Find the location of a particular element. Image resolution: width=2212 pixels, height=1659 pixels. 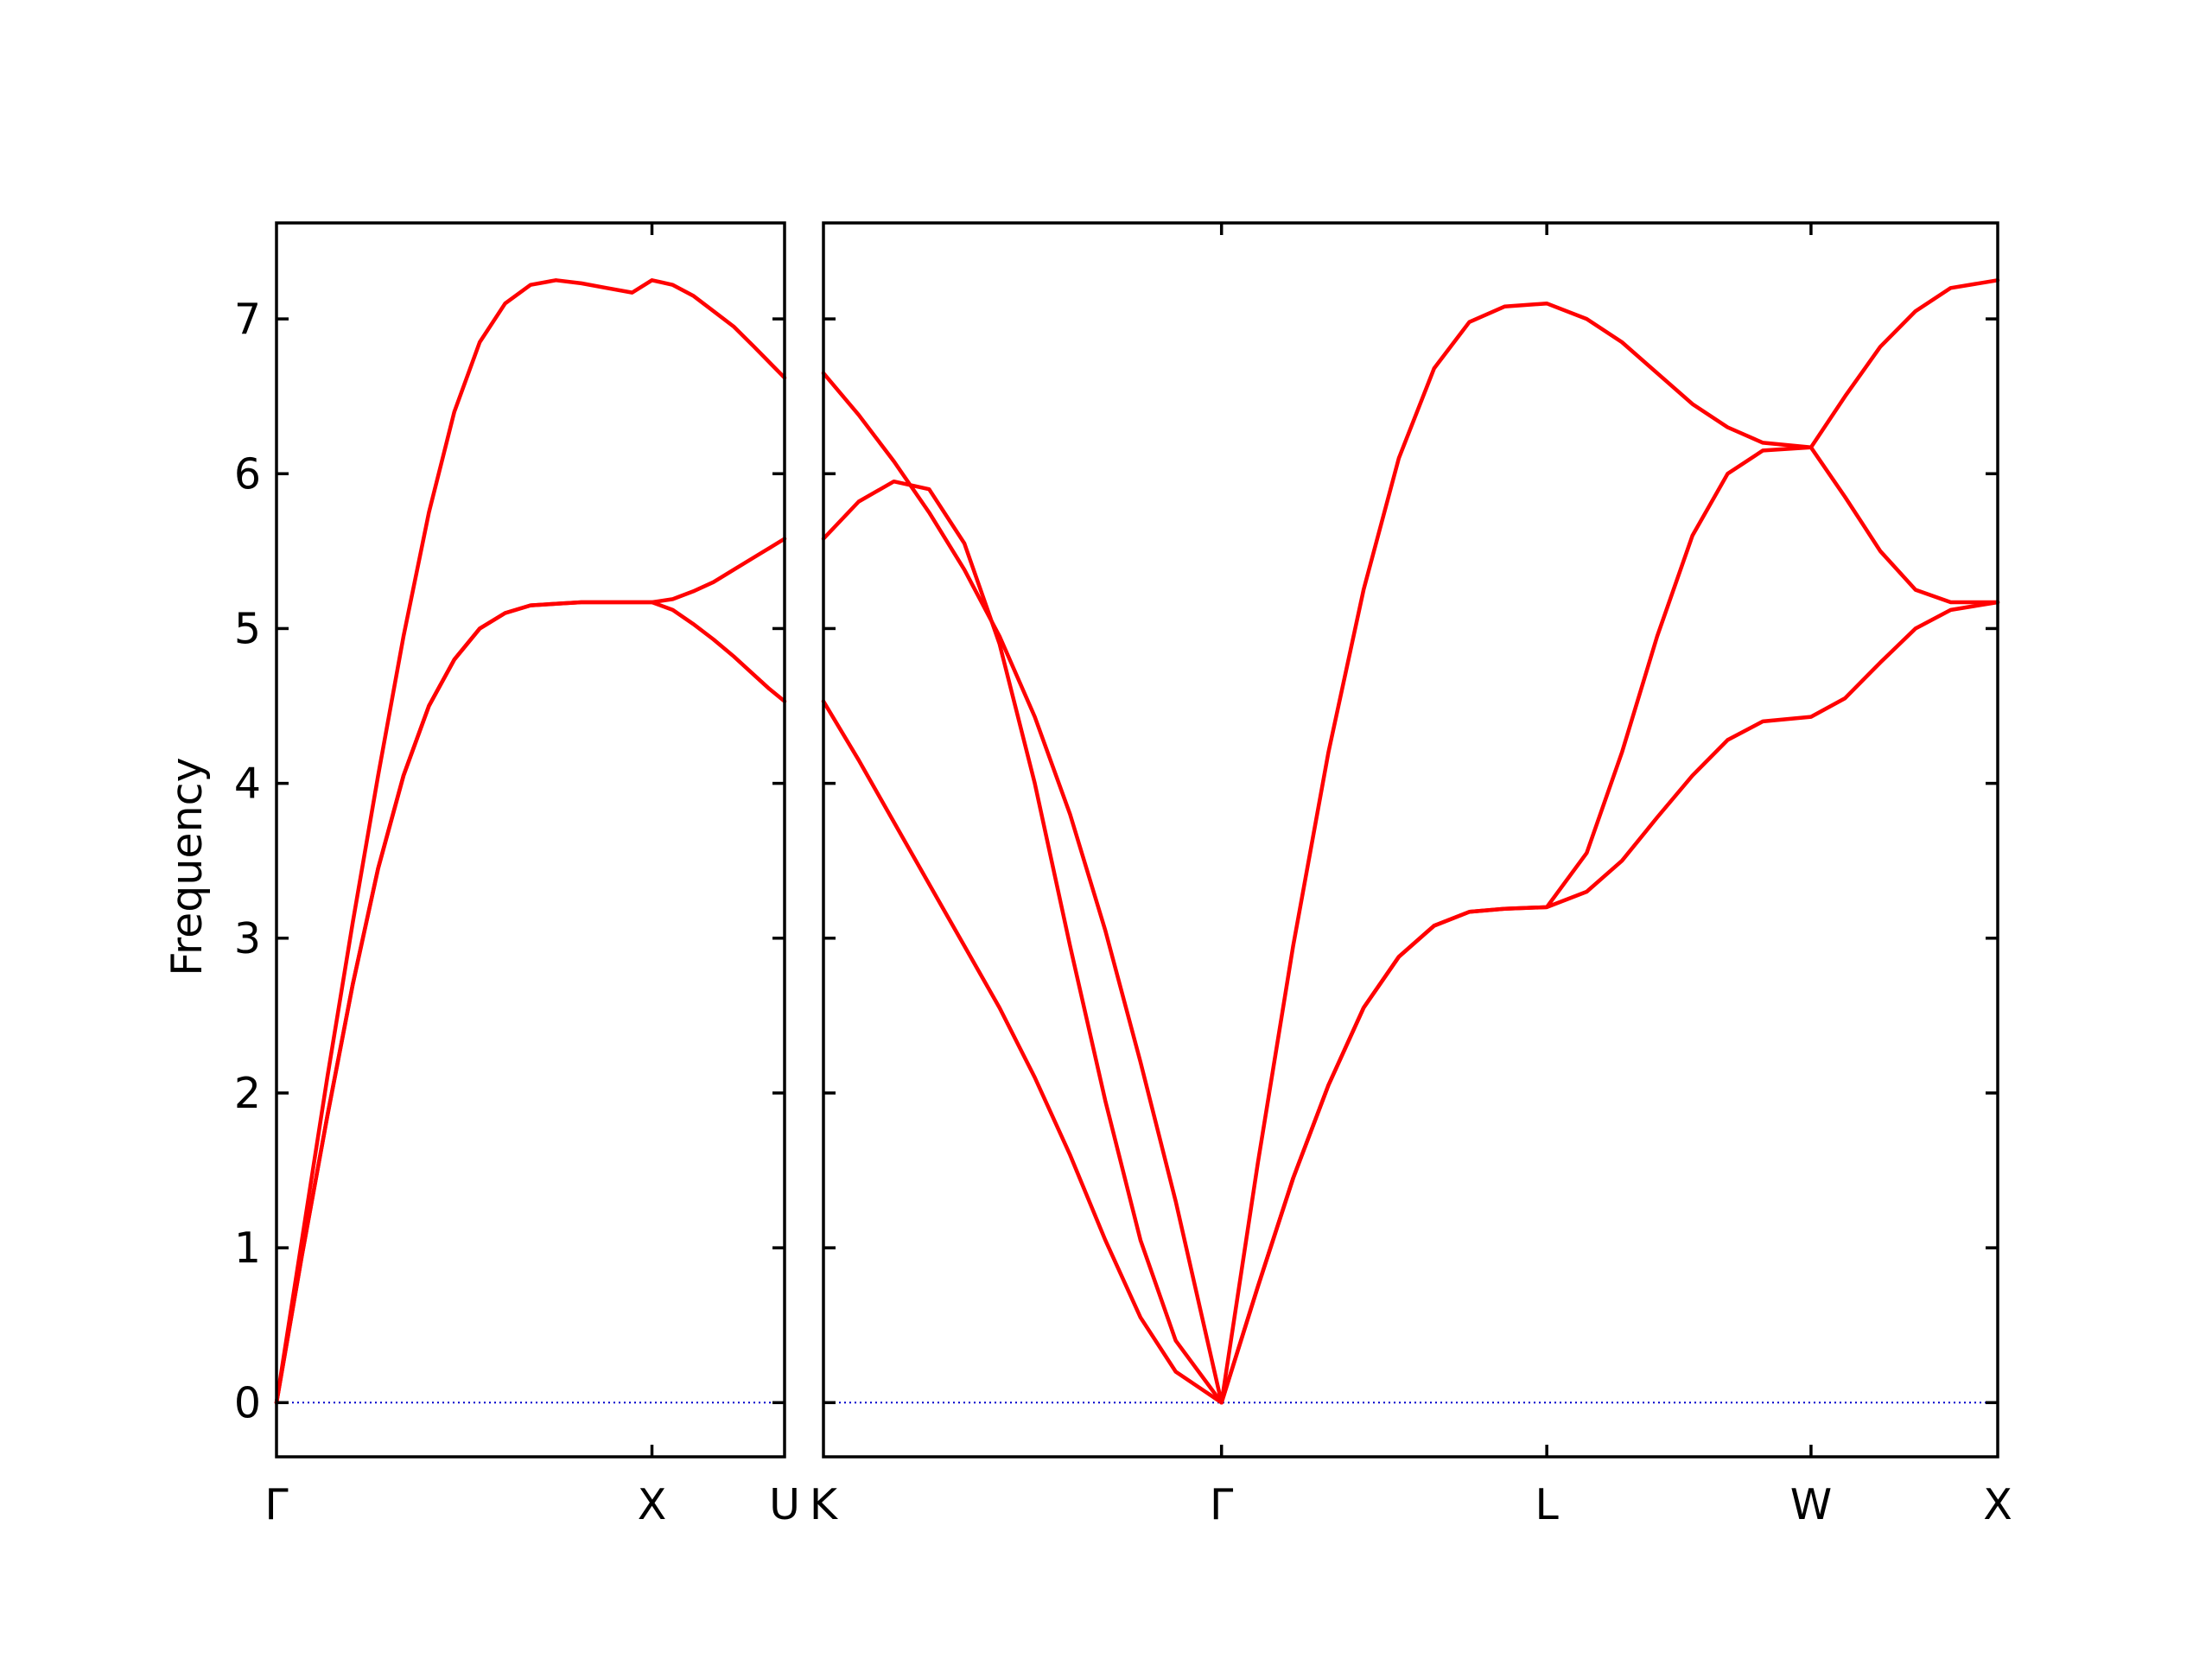

y-tick-label: 0 is located at coordinates (247, 1402).